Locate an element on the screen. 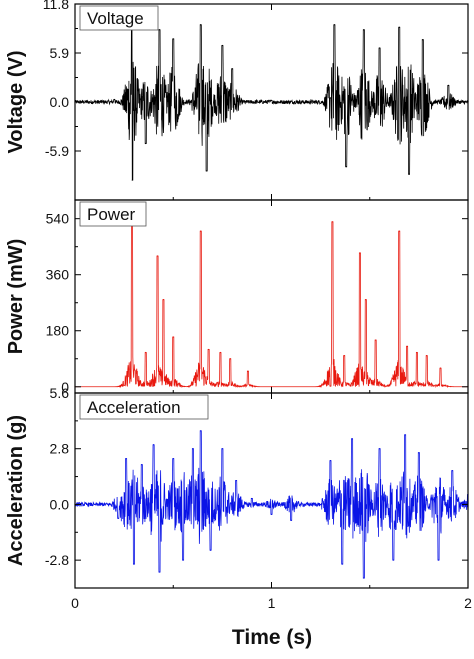 This screenshot has width=474, height=659. legend-label: Acceleration is located at coordinates (134, 407).